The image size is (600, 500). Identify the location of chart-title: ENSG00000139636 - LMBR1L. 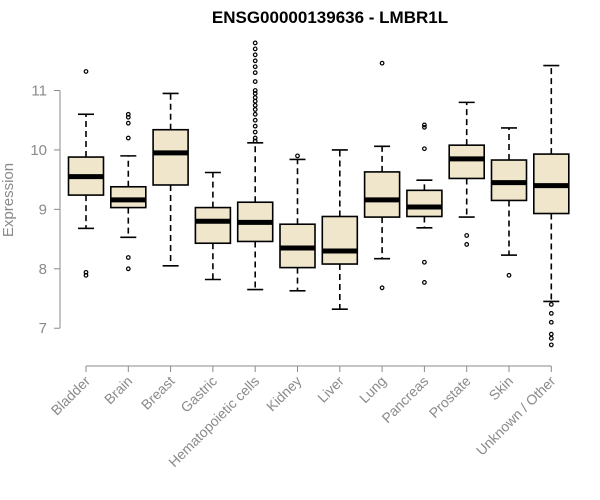
(330, 17).